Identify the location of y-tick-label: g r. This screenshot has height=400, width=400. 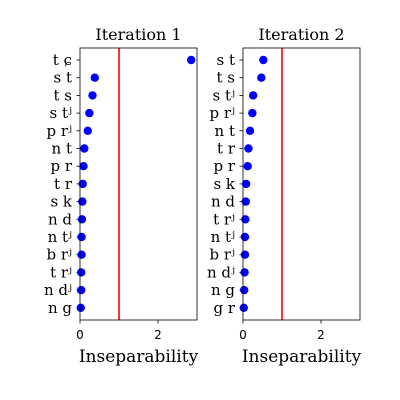
(224, 308).